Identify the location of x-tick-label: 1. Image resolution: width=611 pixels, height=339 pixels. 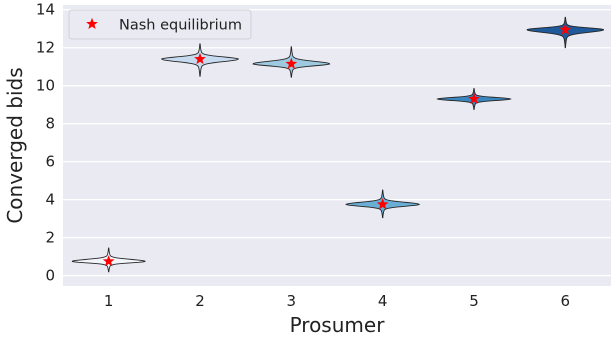
(109, 301).